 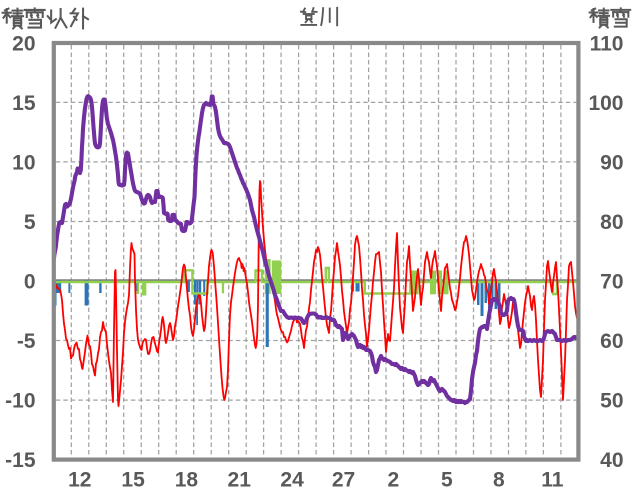 What do you see at coordinates (292, 480) in the screenshot?
I see `svg-text: 24` at bounding box center [292, 480].